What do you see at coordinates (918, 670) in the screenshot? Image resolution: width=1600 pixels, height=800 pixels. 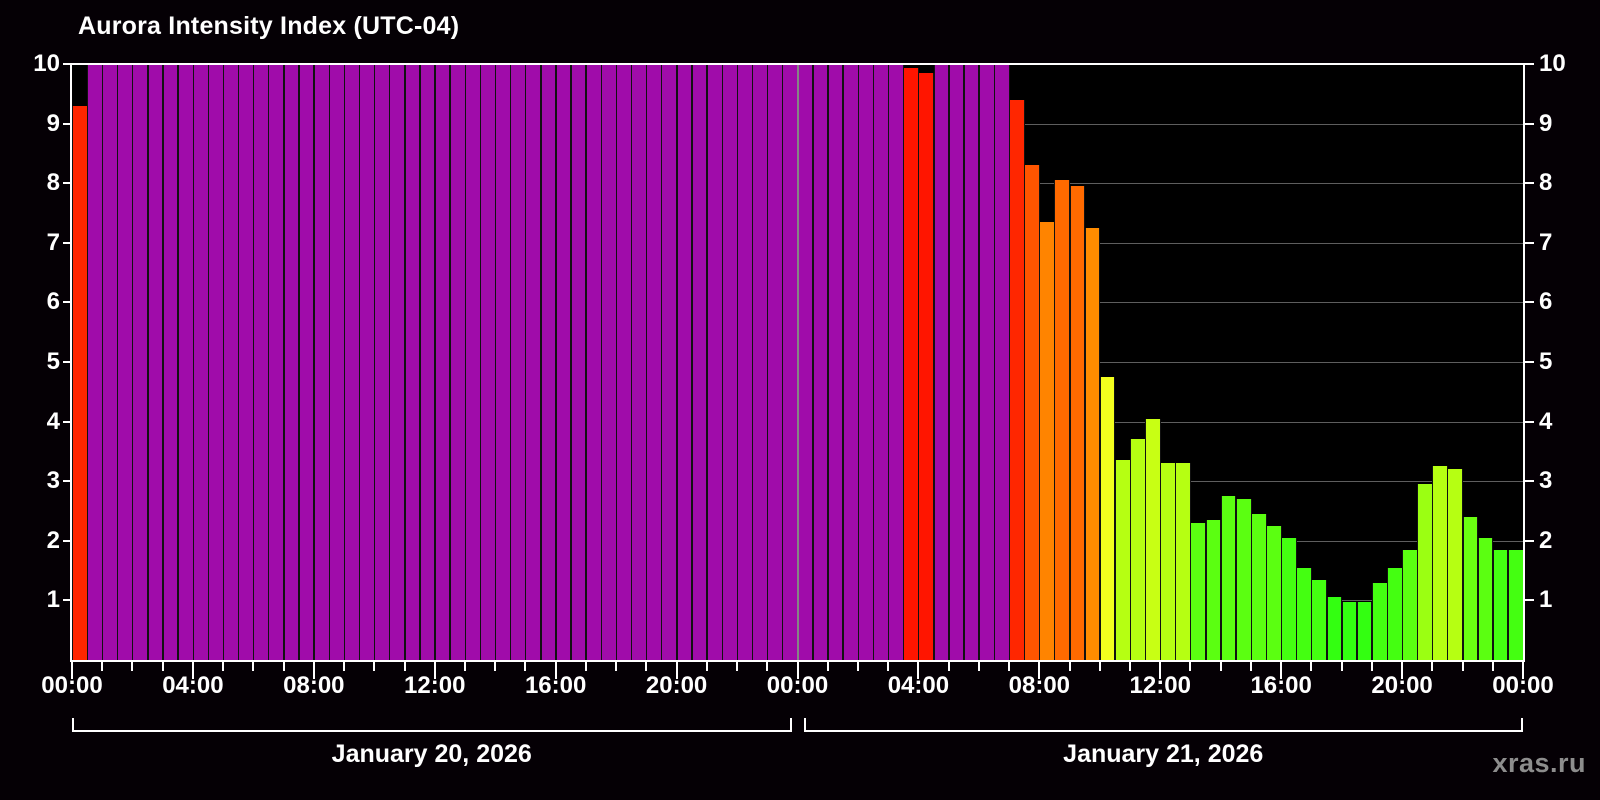 I see `x-tick-major` at bounding box center [918, 670].